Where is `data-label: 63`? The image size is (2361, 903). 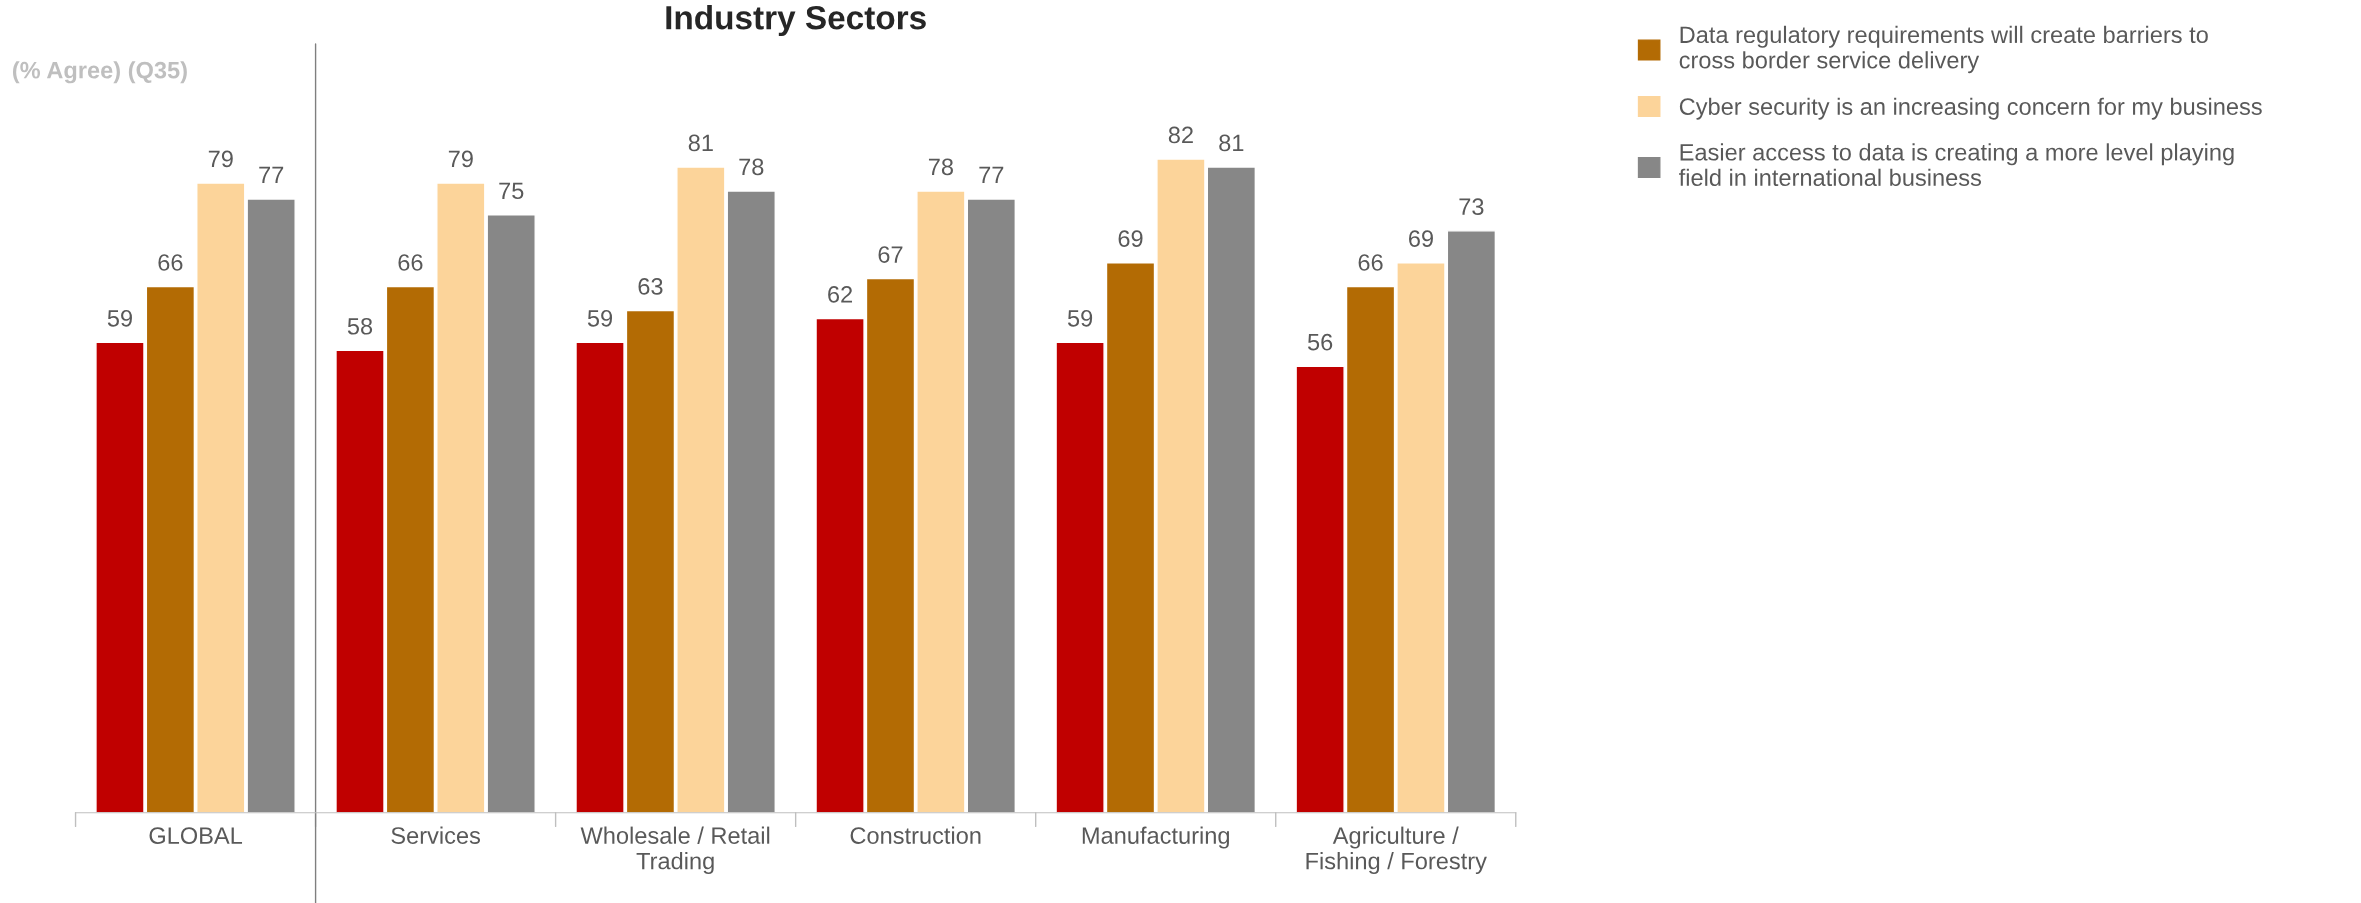
data-label: 63 is located at coordinates (650, 286).